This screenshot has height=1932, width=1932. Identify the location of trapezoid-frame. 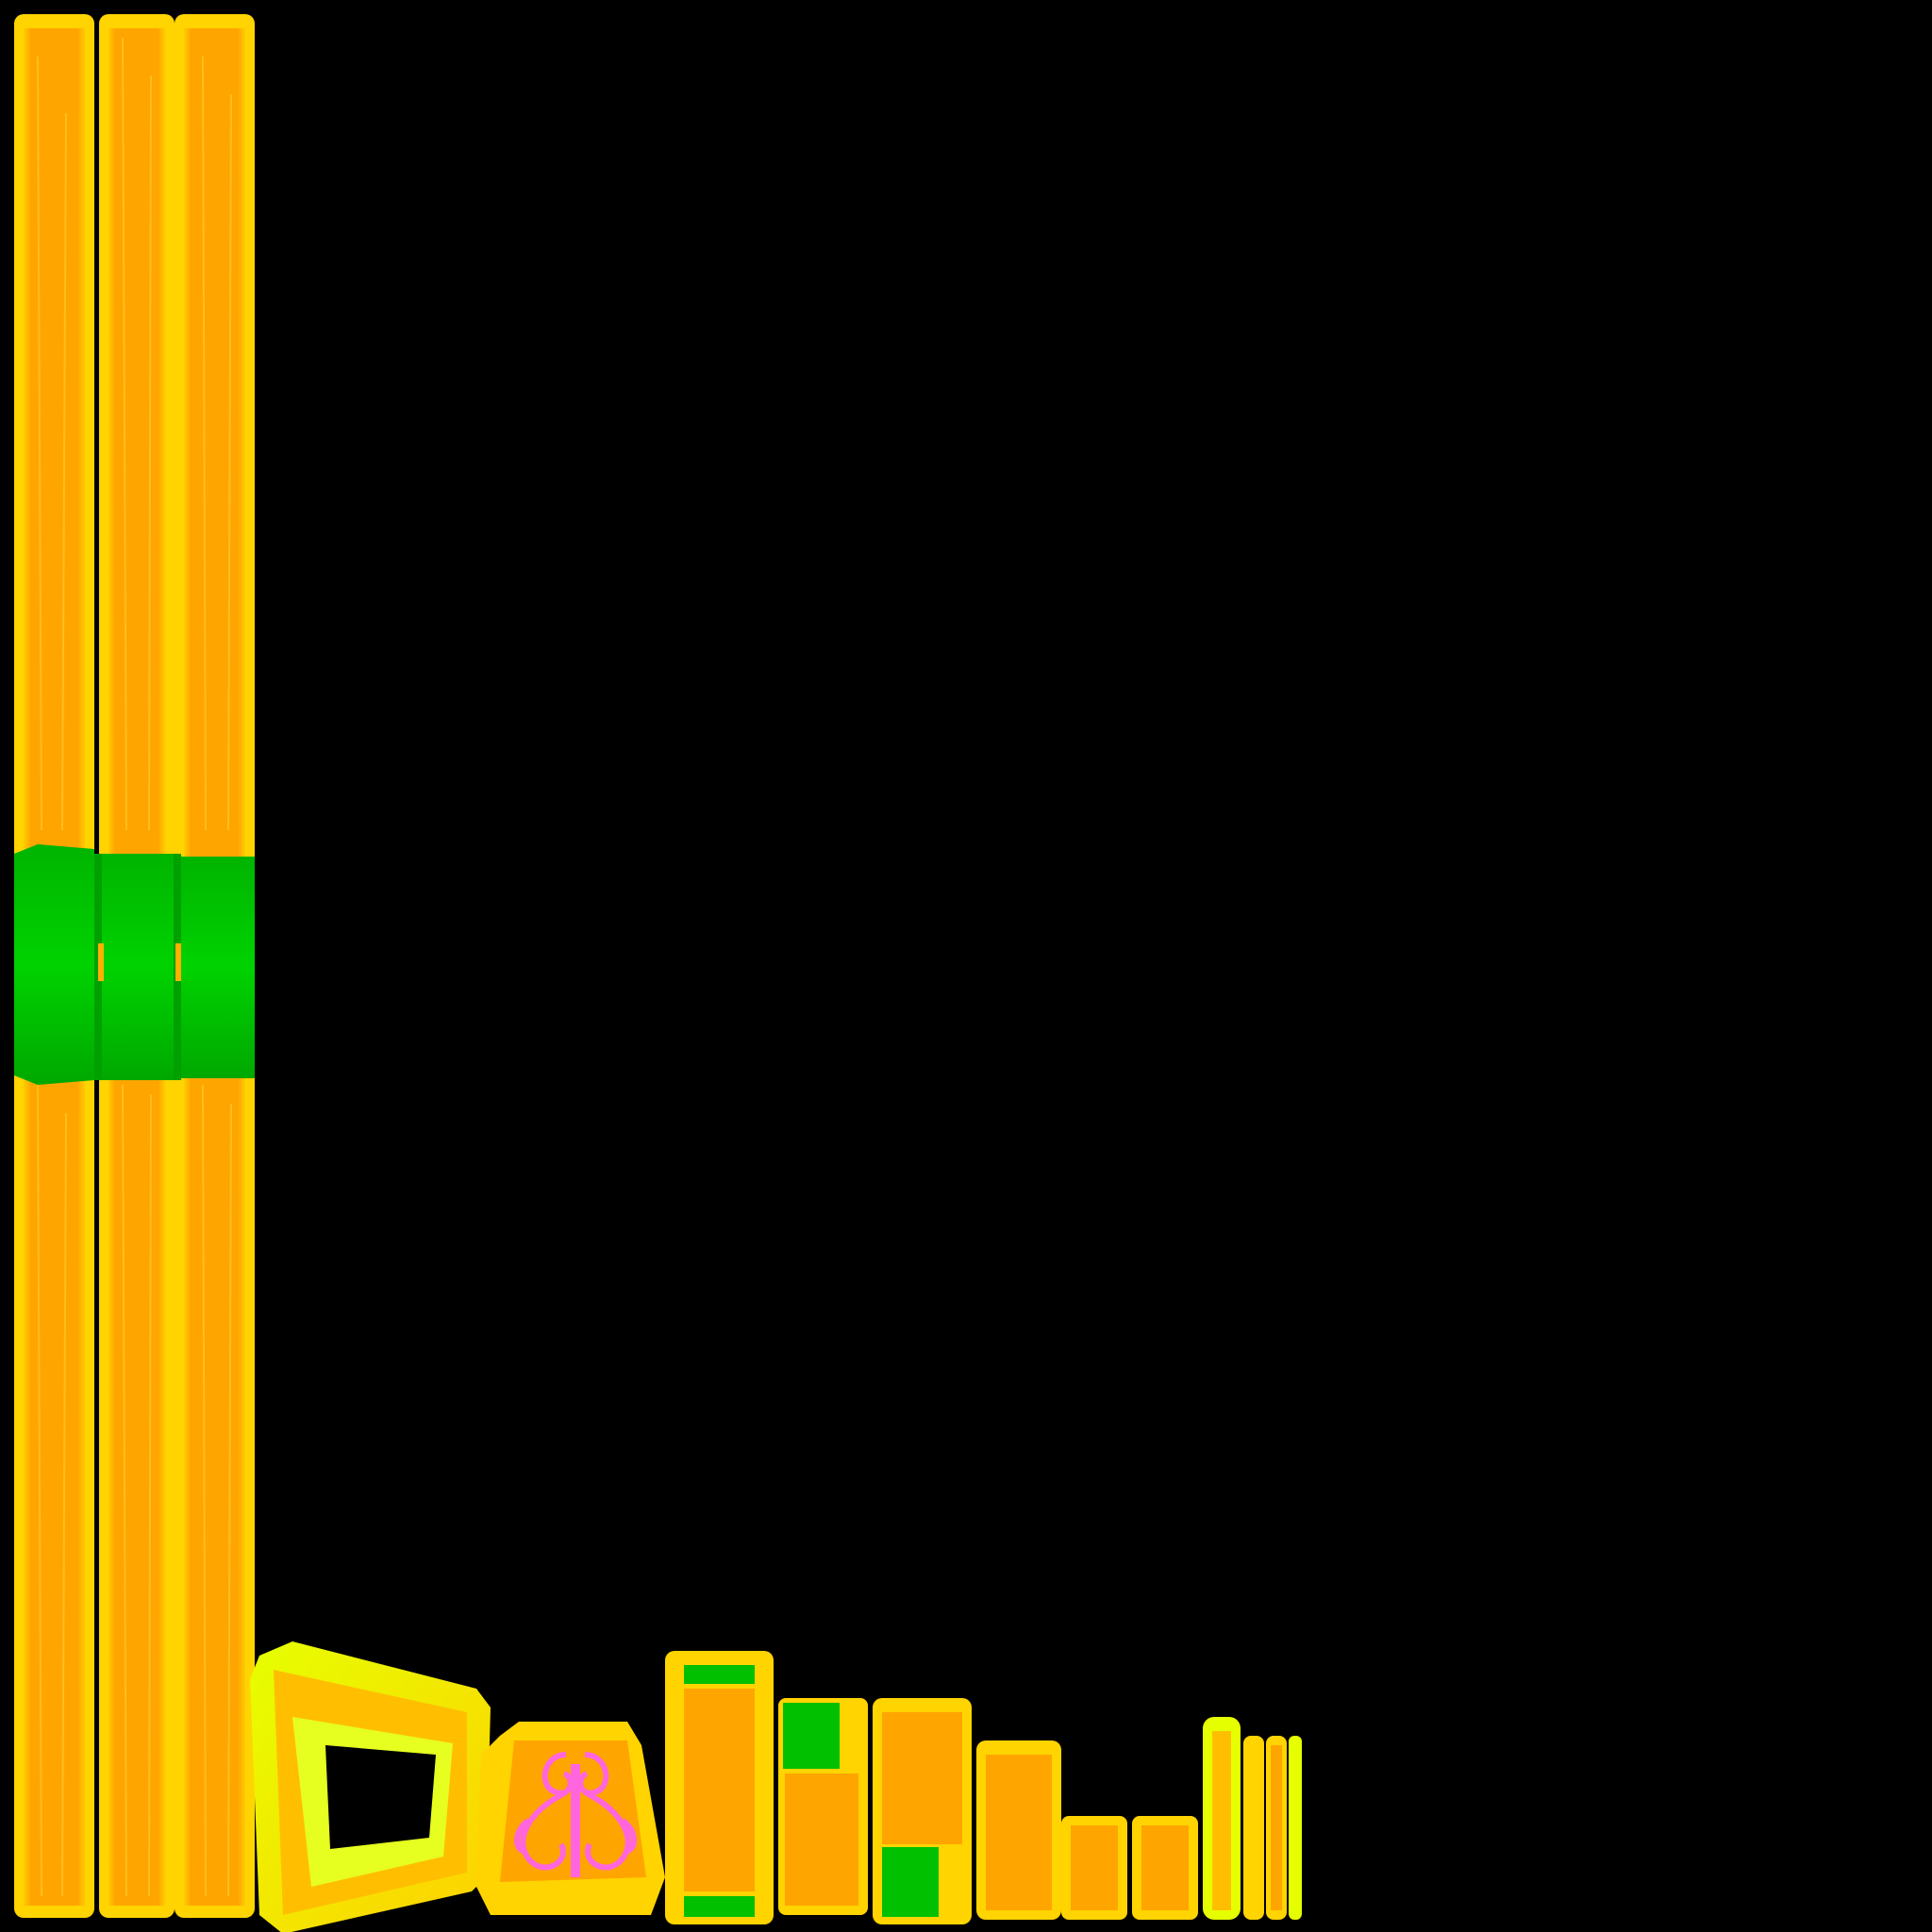
(371, 1787).